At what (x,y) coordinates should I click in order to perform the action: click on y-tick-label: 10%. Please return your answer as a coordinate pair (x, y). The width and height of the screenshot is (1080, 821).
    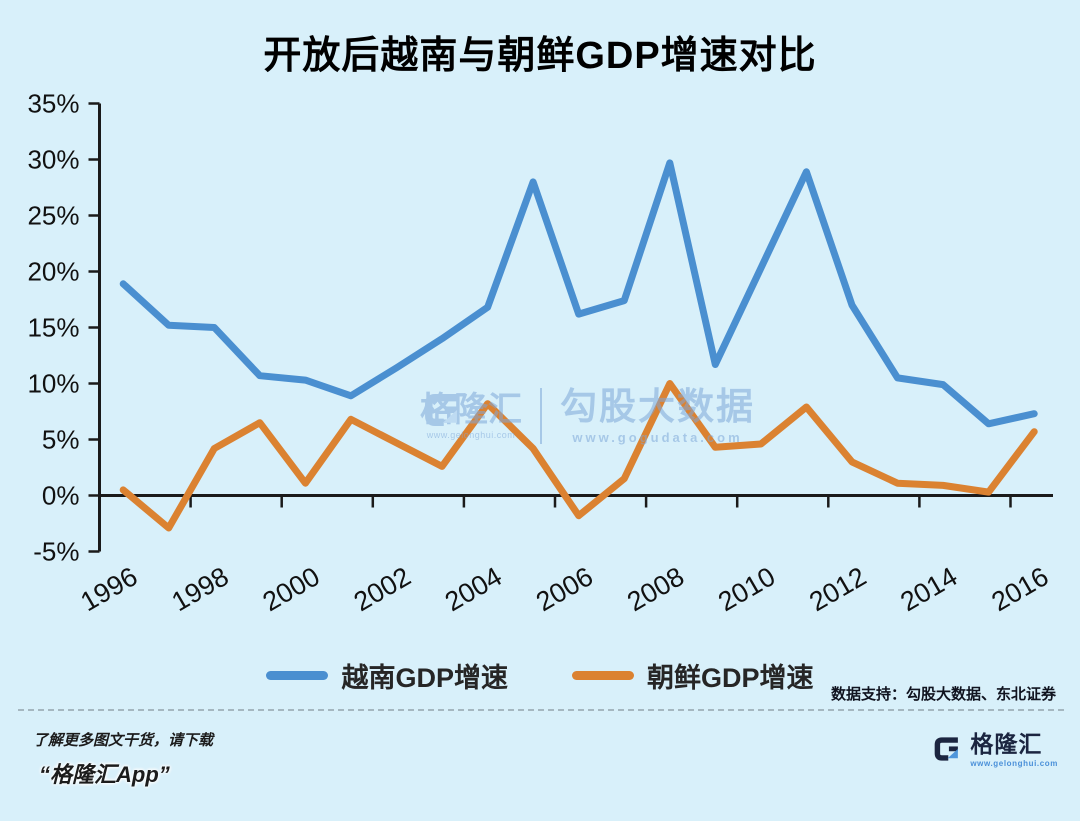
    Looking at the image, I should click on (53, 384).